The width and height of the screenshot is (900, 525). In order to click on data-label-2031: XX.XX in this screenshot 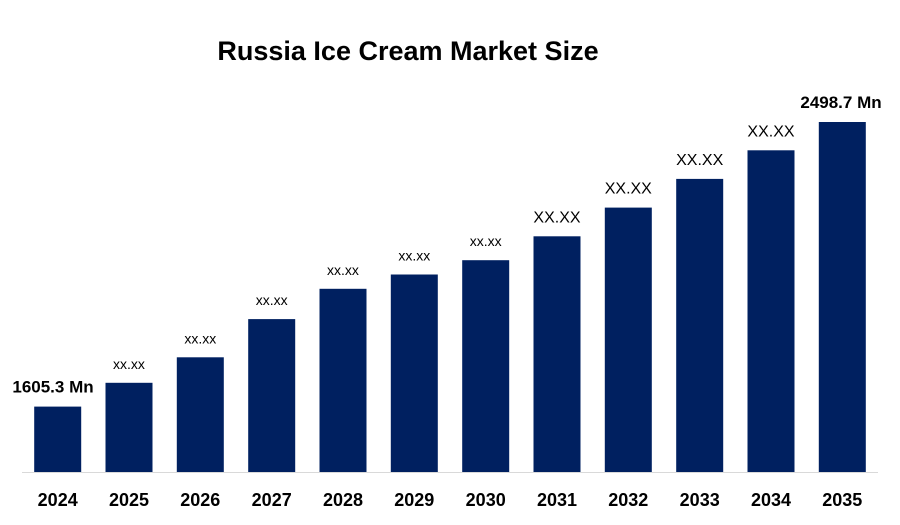, I will do `click(556, 217)`.